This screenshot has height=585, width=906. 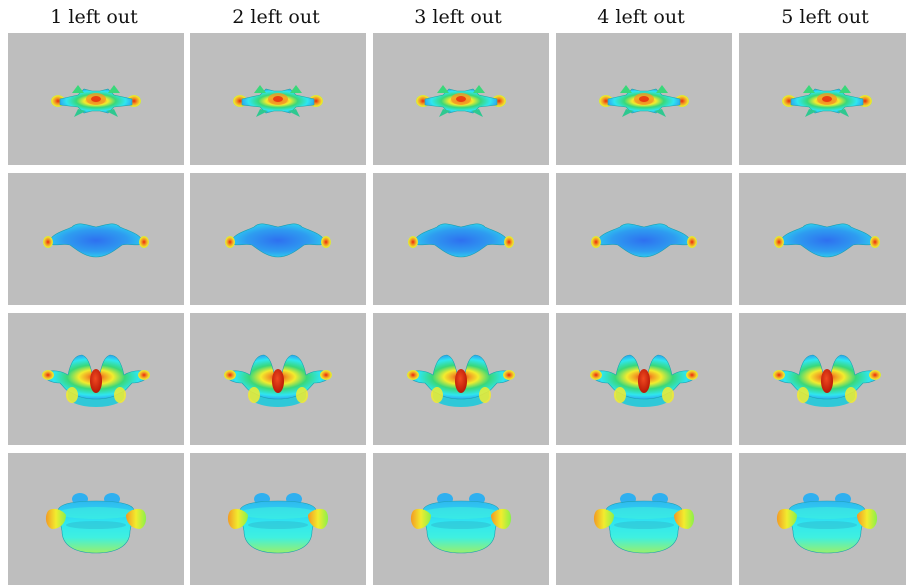 What do you see at coordinates (276, 17) in the screenshot?
I see `column-title: 2 left out` at bounding box center [276, 17].